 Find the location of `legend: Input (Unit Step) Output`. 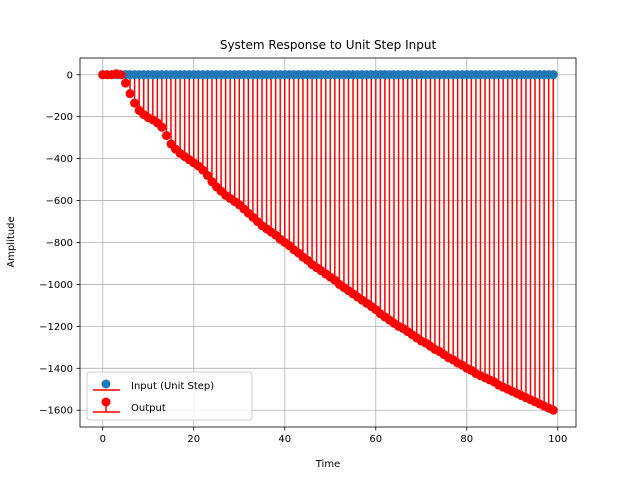

legend: Input (Unit Step) Output is located at coordinates (169, 396).